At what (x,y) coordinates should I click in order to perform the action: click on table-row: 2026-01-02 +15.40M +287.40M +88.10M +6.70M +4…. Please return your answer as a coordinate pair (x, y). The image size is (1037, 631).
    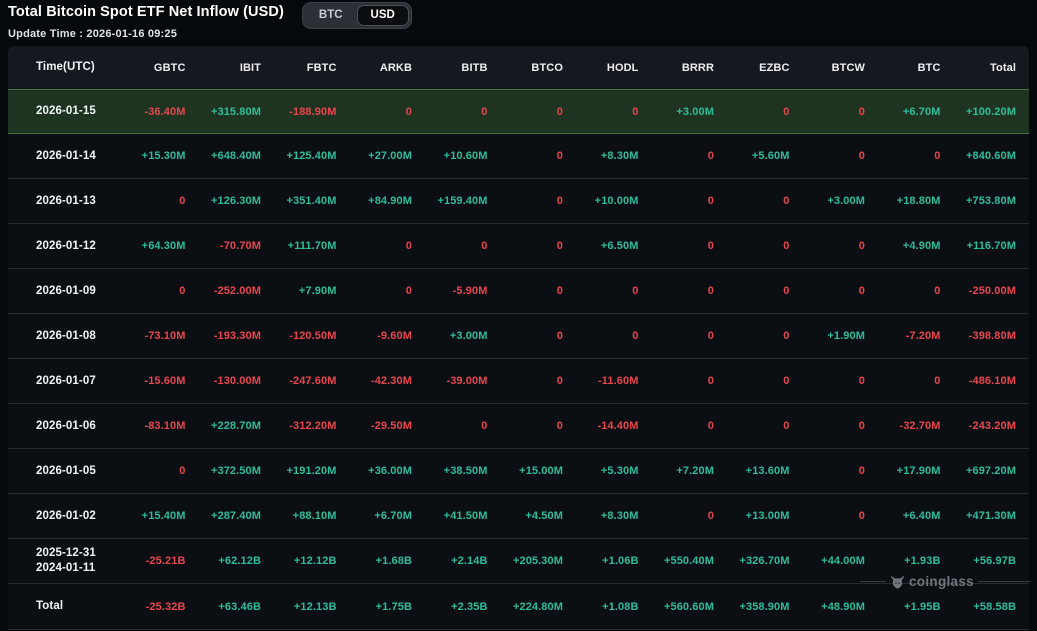
    Looking at the image, I should click on (518, 516).